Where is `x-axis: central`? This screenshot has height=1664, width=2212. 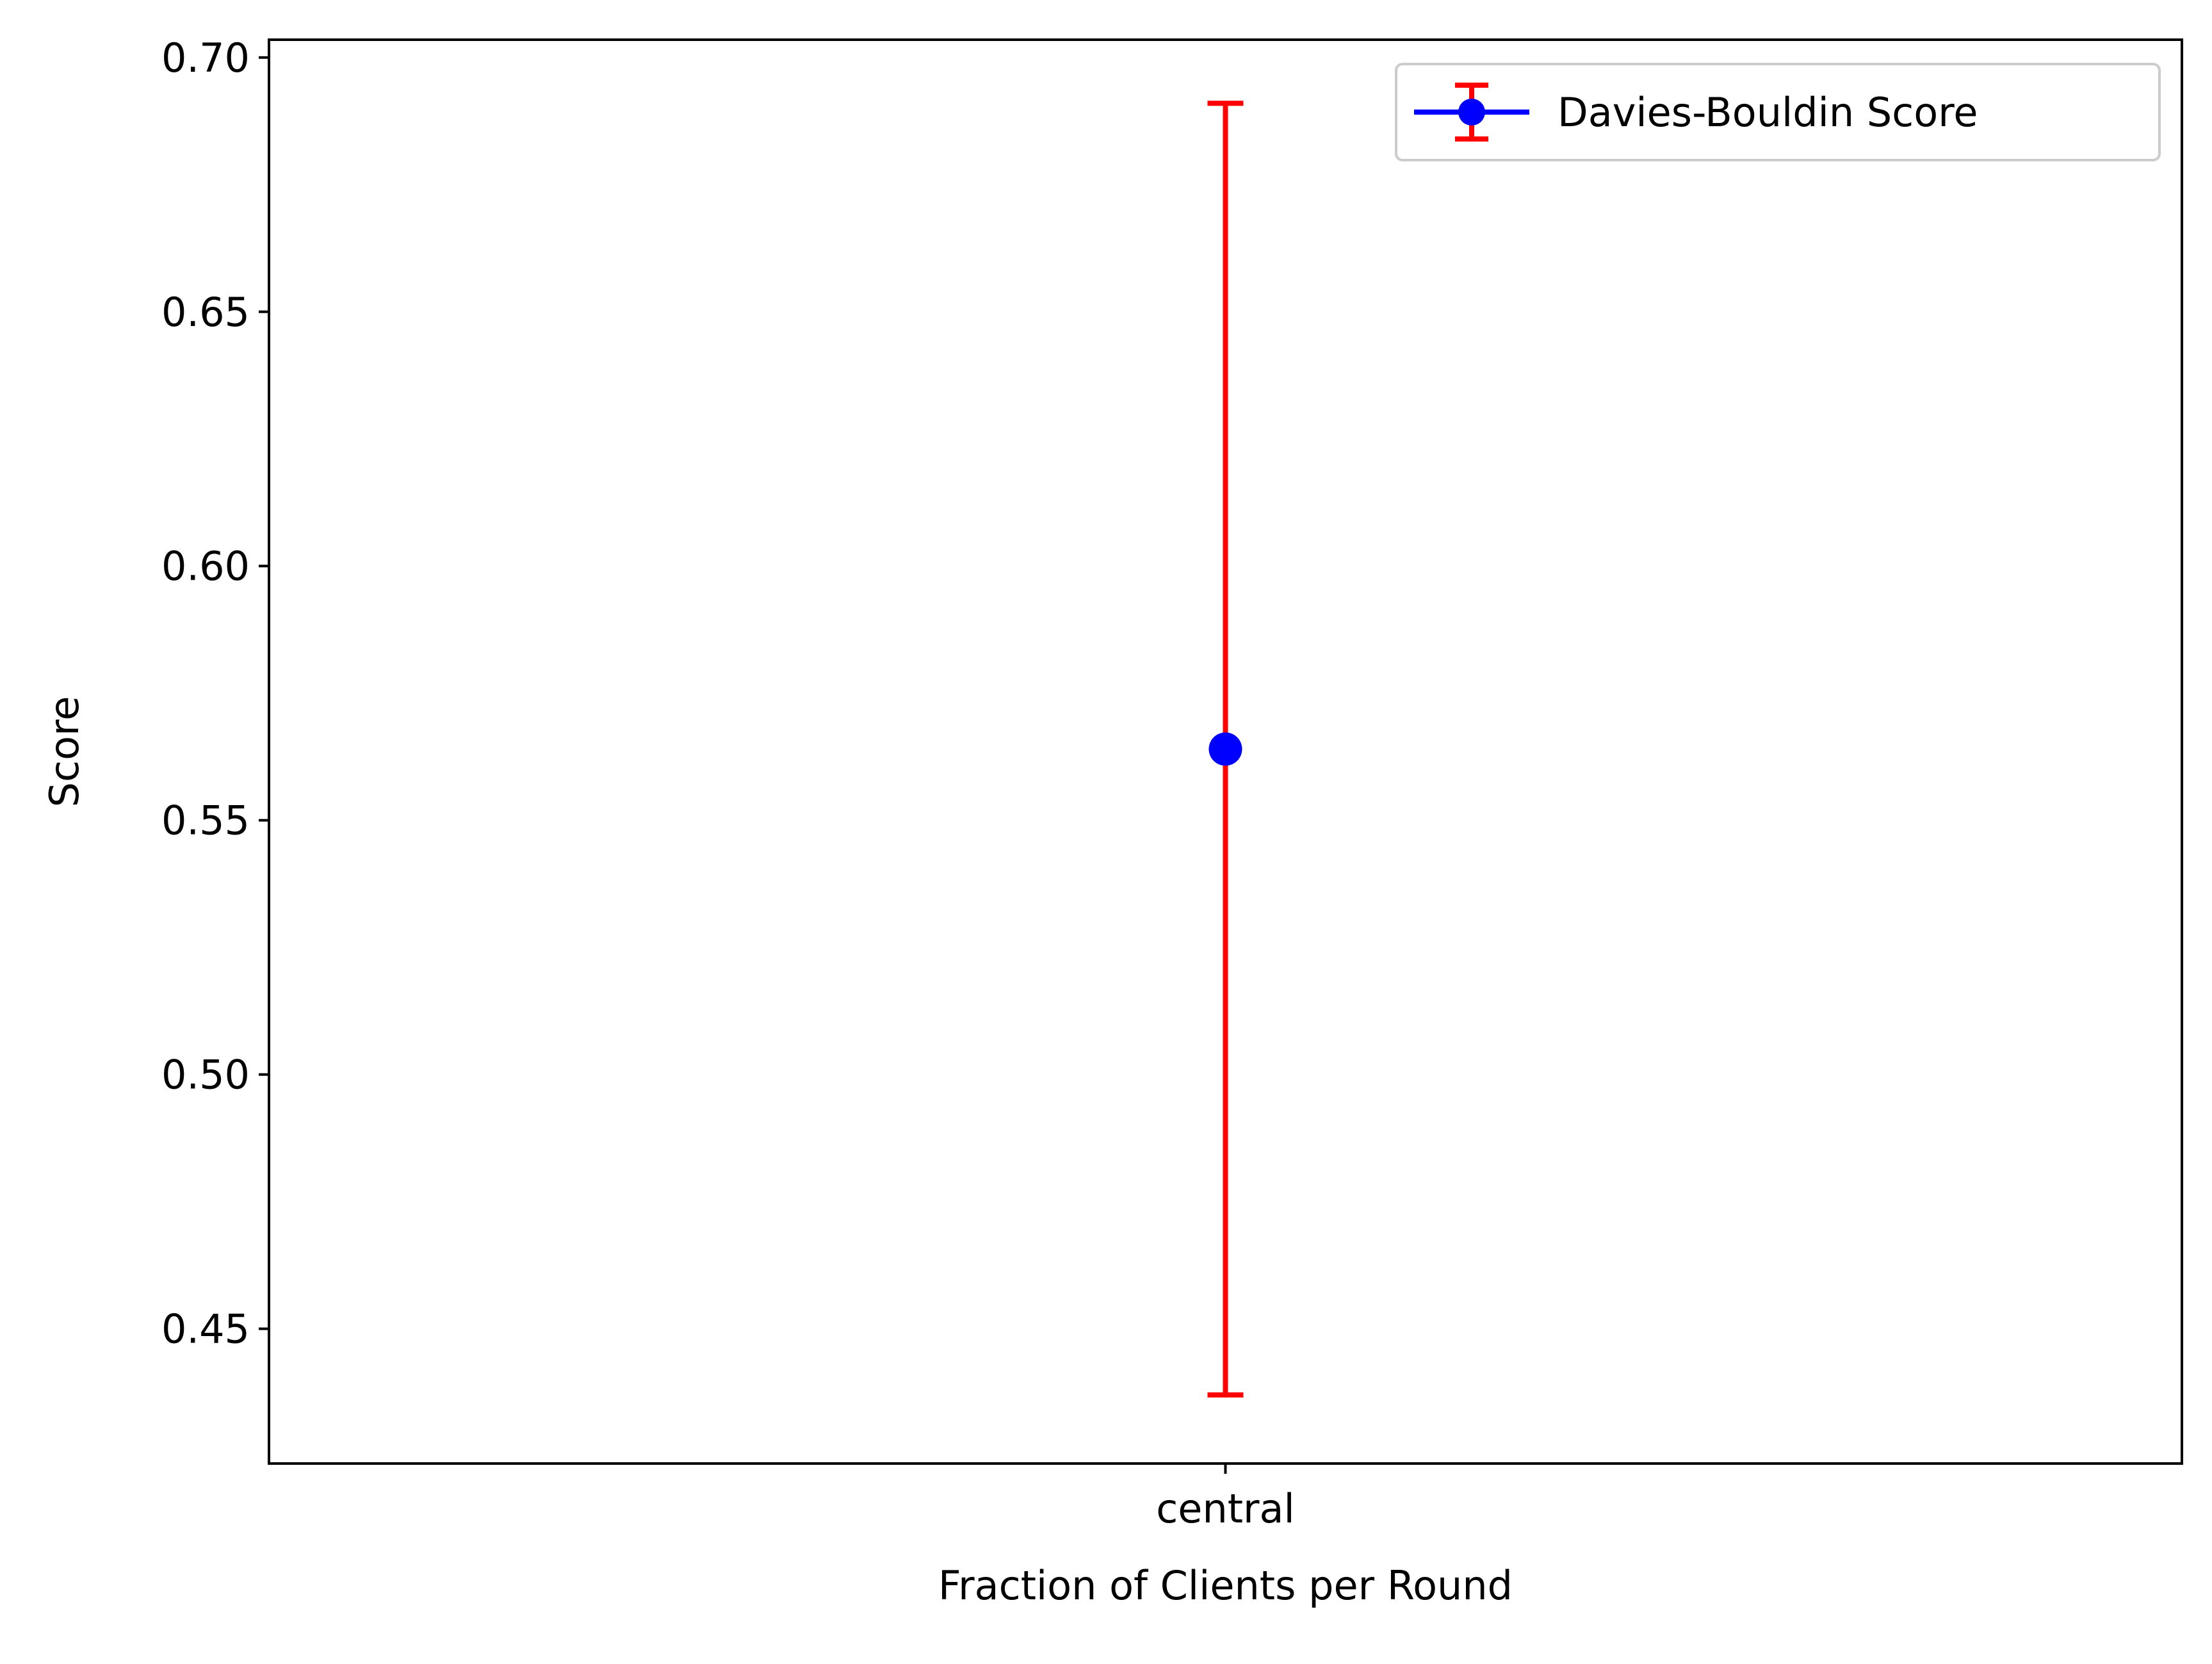
x-axis: central is located at coordinates (1225, 1498).